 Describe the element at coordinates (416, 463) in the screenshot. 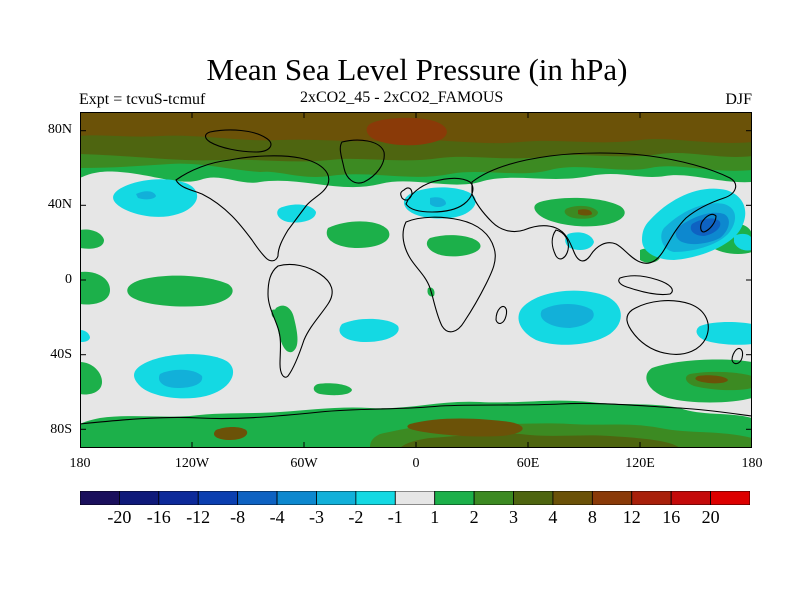

I see `xtick-0: 0` at that location.